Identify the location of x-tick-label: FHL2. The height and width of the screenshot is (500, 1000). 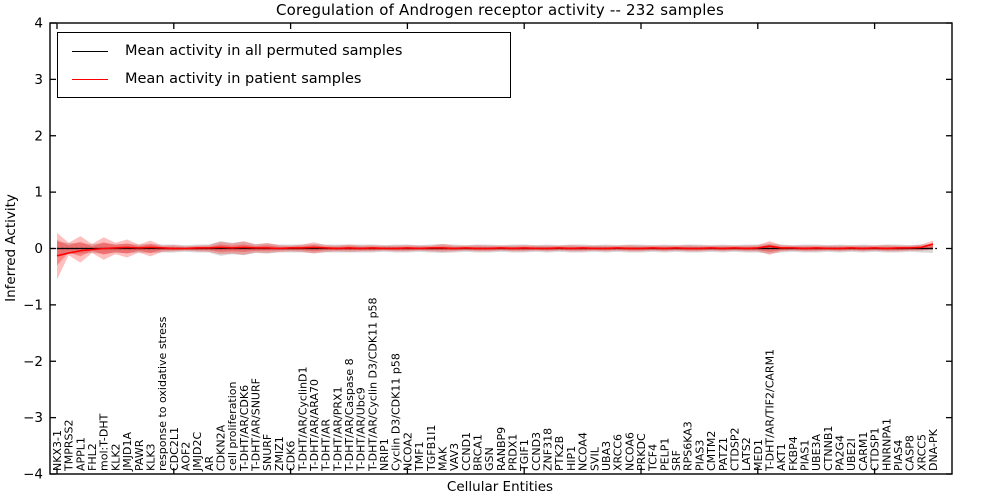
(92, 457).